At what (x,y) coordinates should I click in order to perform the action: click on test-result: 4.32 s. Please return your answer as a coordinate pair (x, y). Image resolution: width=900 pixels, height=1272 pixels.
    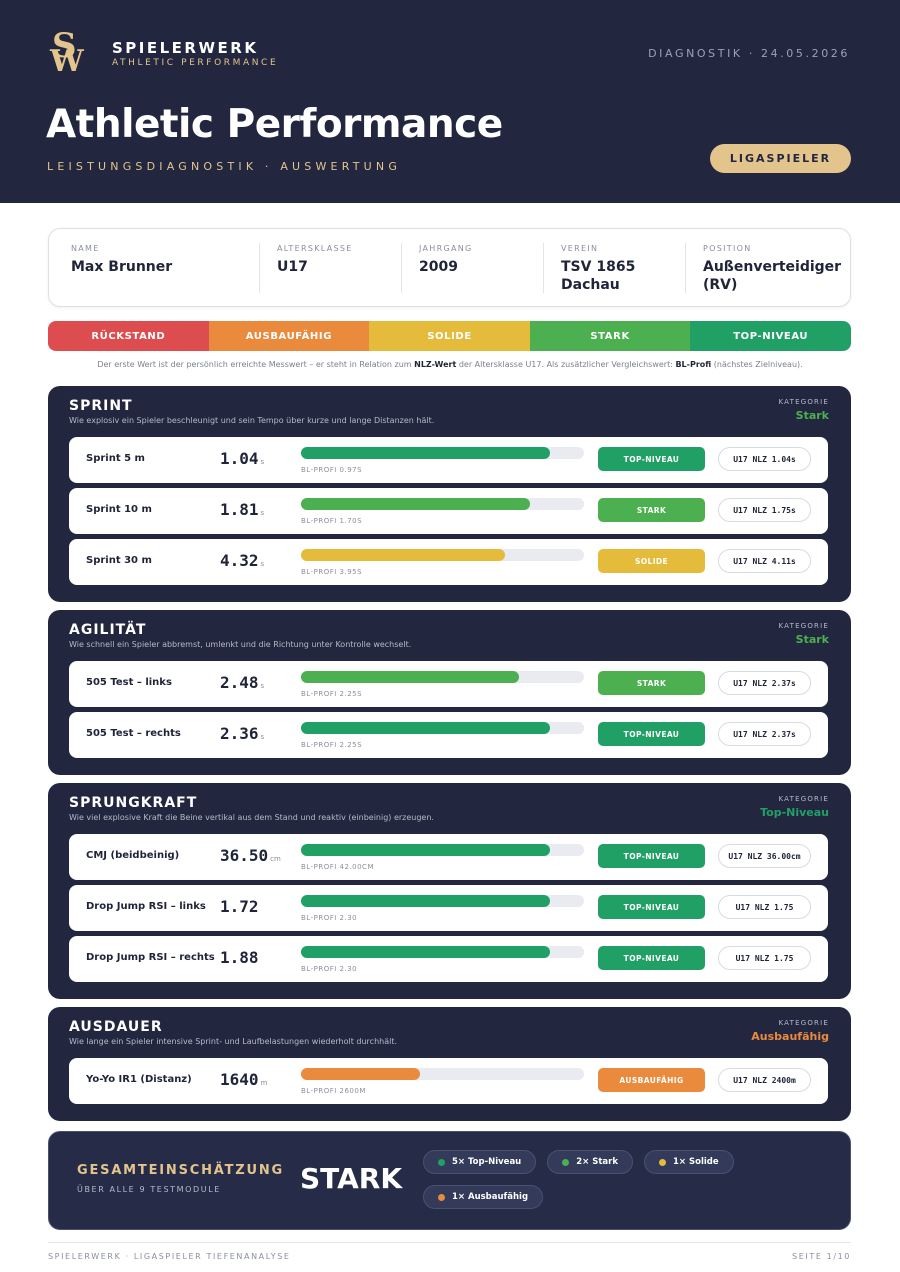
    Looking at the image, I should click on (242, 560).